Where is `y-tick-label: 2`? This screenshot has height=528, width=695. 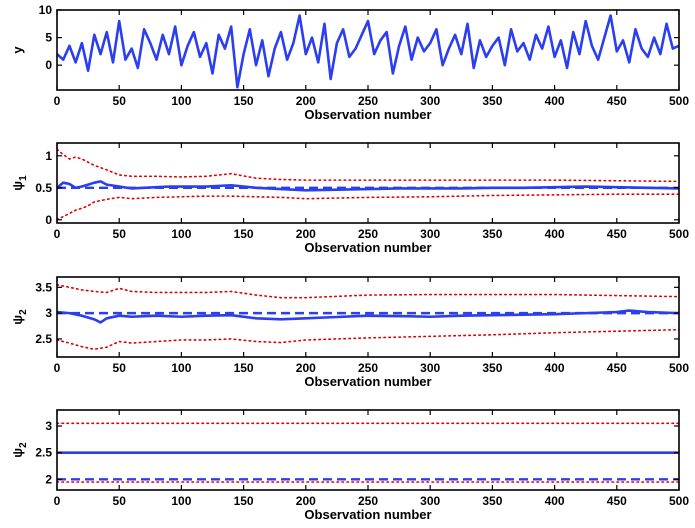
y-tick-label: 2 is located at coordinates (48, 479).